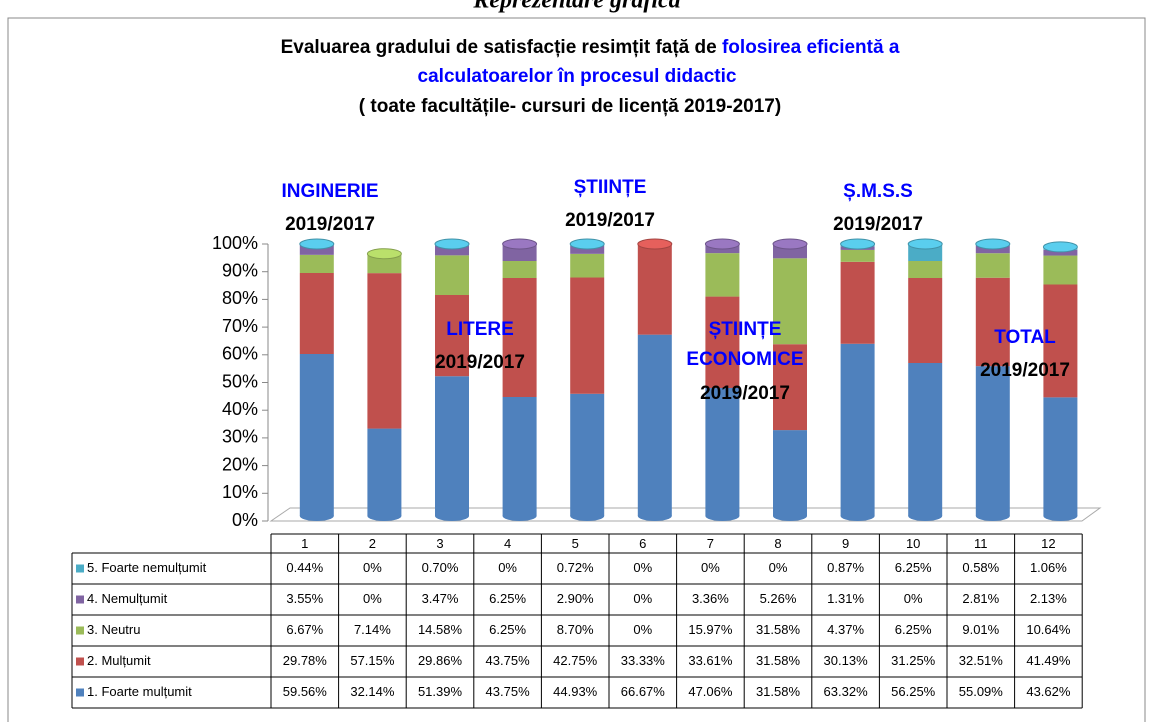  Describe the element at coordinates (305, 660) in the screenshot. I see `data-label: 29.78%` at that location.